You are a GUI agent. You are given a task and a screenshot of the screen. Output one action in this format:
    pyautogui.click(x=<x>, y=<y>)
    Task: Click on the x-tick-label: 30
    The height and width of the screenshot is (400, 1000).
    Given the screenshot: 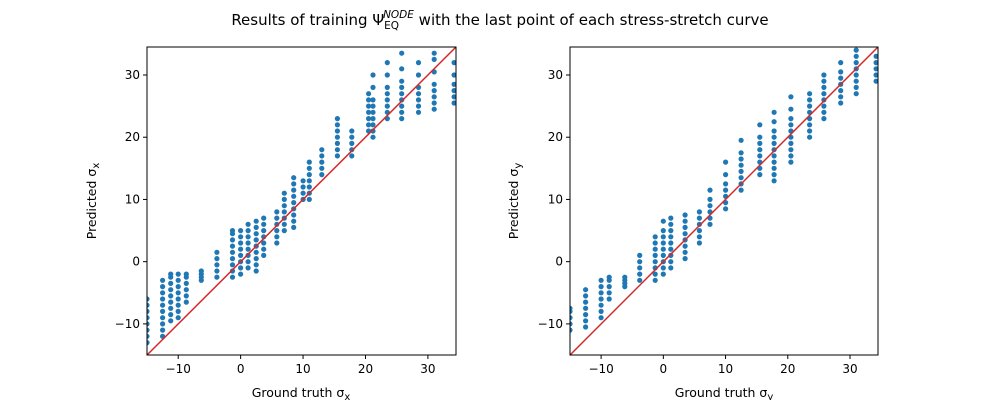 What is the action you would take?
    pyautogui.click(x=849, y=369)
    